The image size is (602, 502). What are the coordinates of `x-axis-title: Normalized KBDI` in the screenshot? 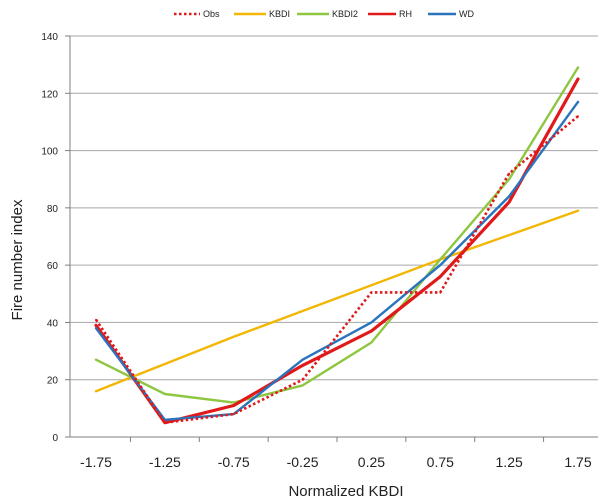 It's located at (345, 491).